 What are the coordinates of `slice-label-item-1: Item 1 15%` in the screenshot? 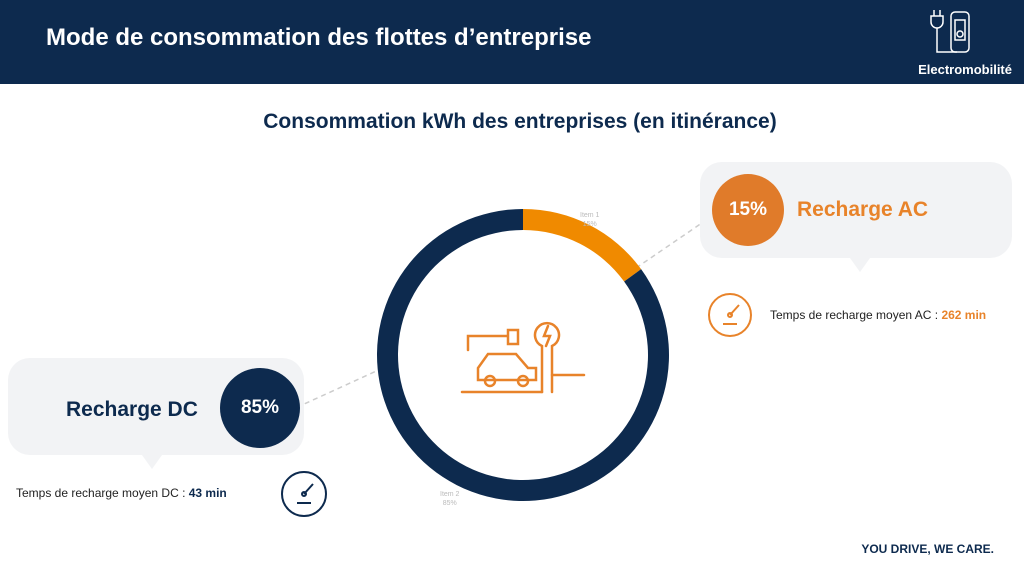 It's located at (589, 220).